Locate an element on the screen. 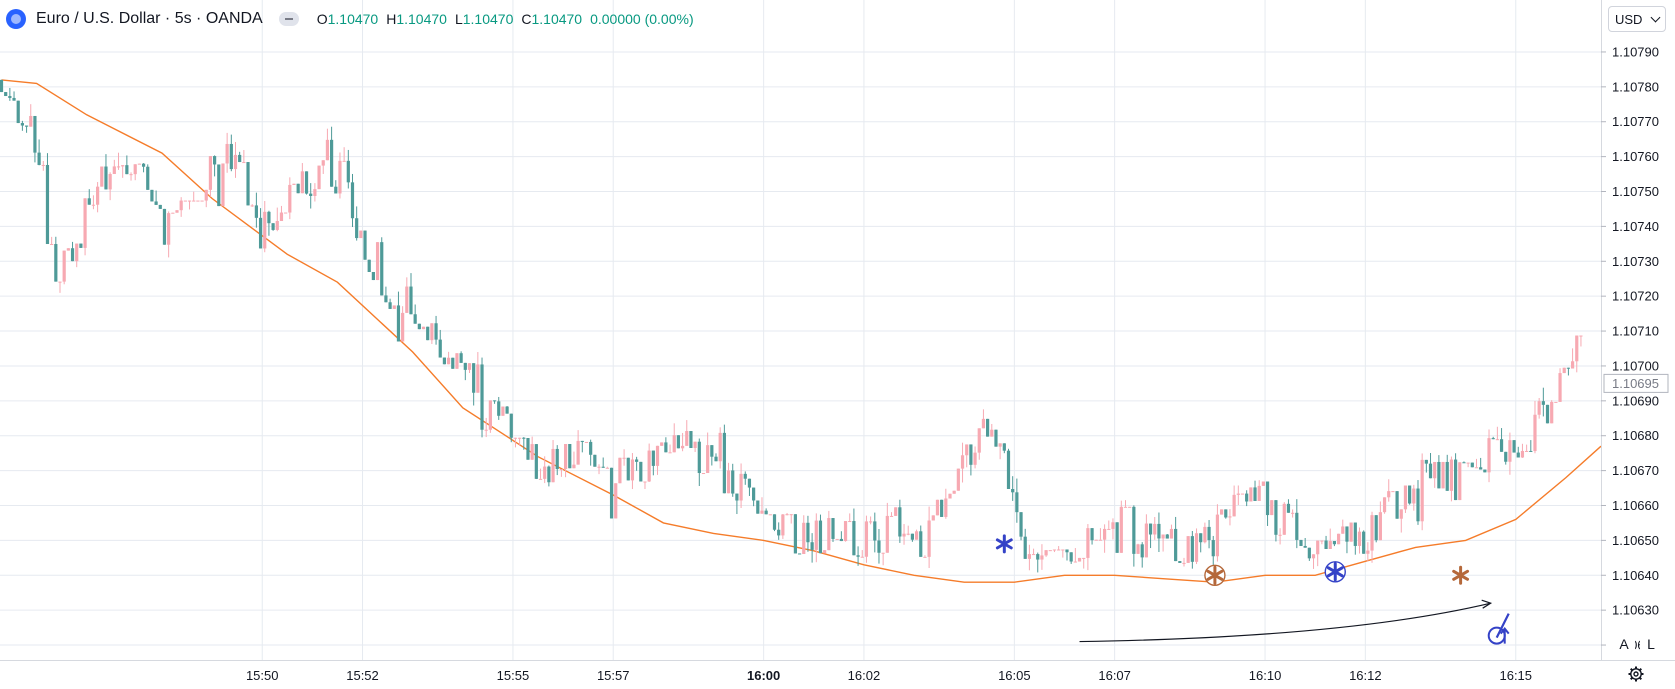 This screenshot has height=689, width=1675. price-tick-label: 1.10650 is located at coordinates (1635, 540).